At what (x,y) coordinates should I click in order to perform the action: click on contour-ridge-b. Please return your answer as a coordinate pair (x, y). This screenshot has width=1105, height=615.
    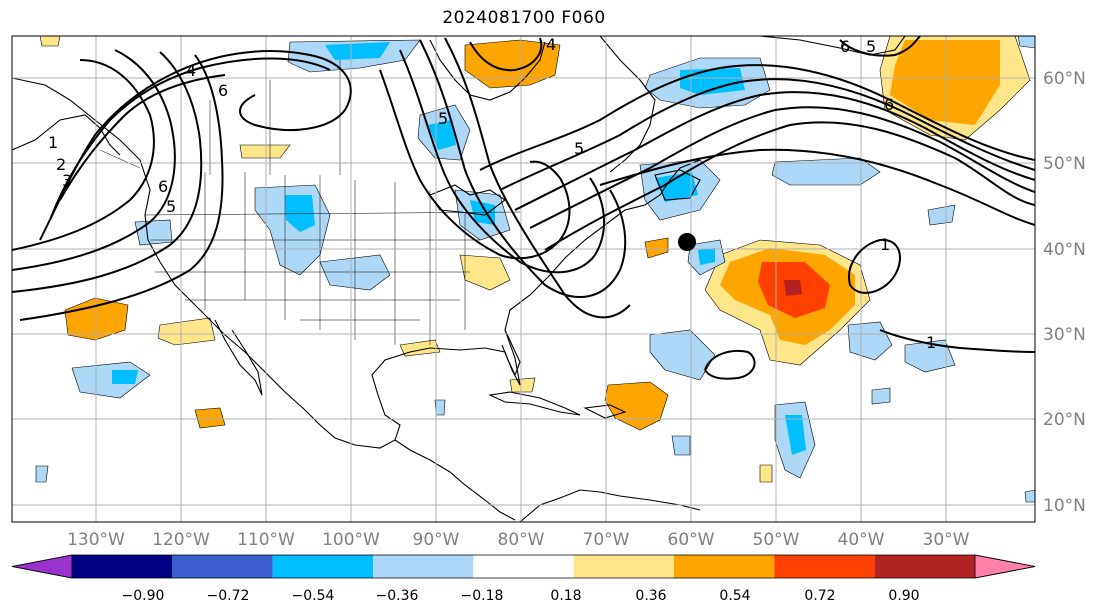
    Looking at the image, I should click on (190, 139).